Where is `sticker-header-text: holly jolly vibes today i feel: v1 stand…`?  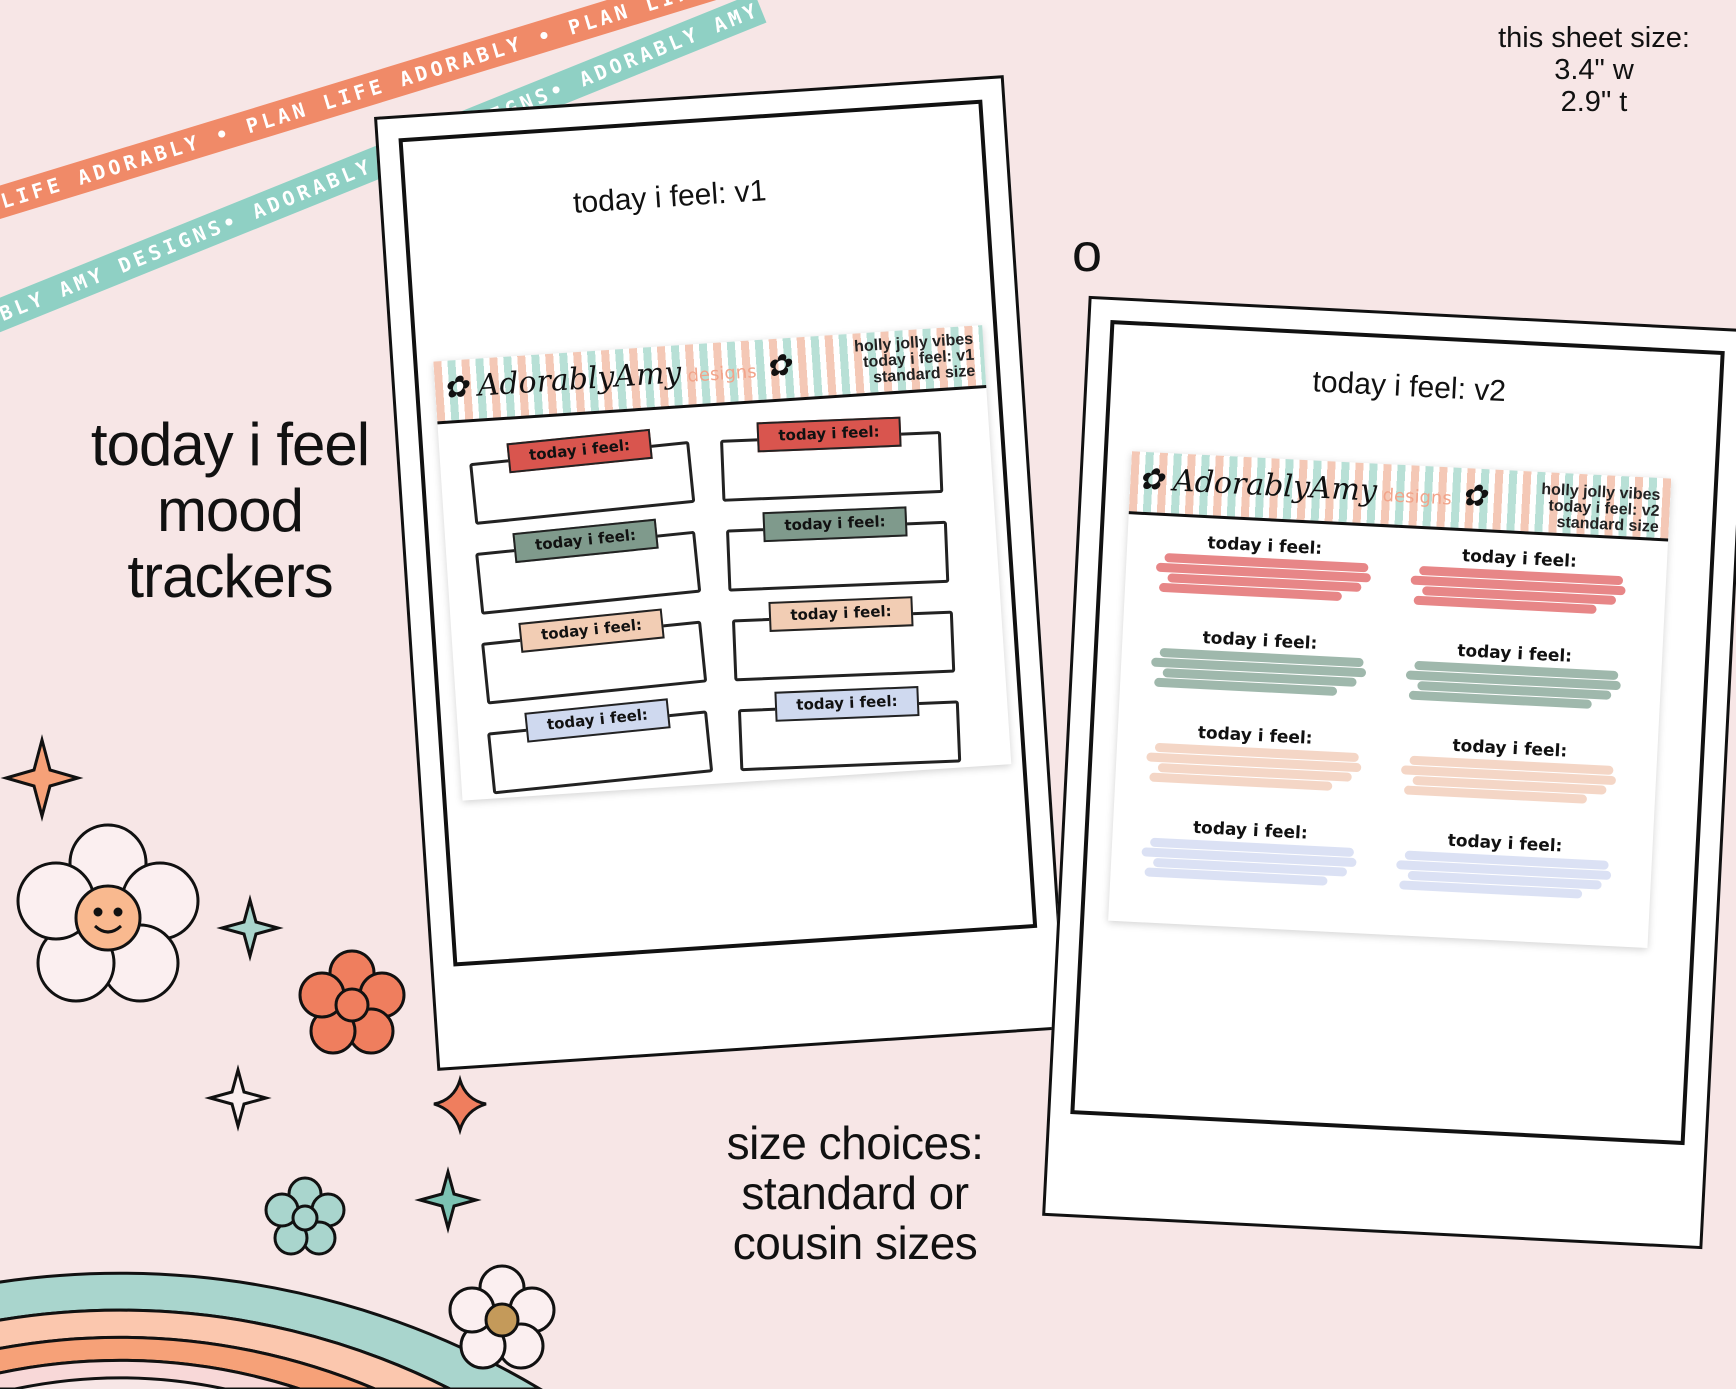
sticker-header-text: holly jolly vibes today i feel: v1 stand… is located at coordinates (914, 358).